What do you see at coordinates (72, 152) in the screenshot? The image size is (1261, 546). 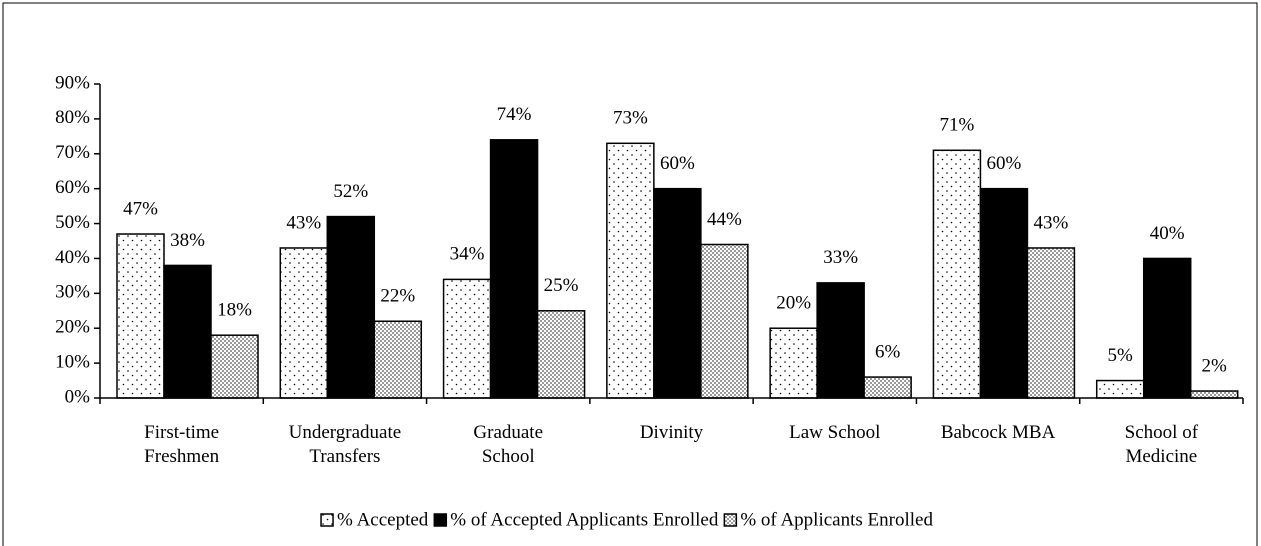 I see `y-tick-label: 70%` at bounding box center [72, 152].